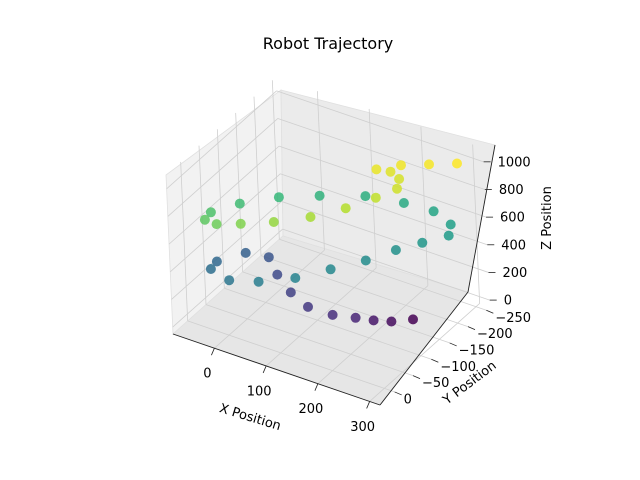  I want to click on x-tick-label: 100, so click(259, 391).